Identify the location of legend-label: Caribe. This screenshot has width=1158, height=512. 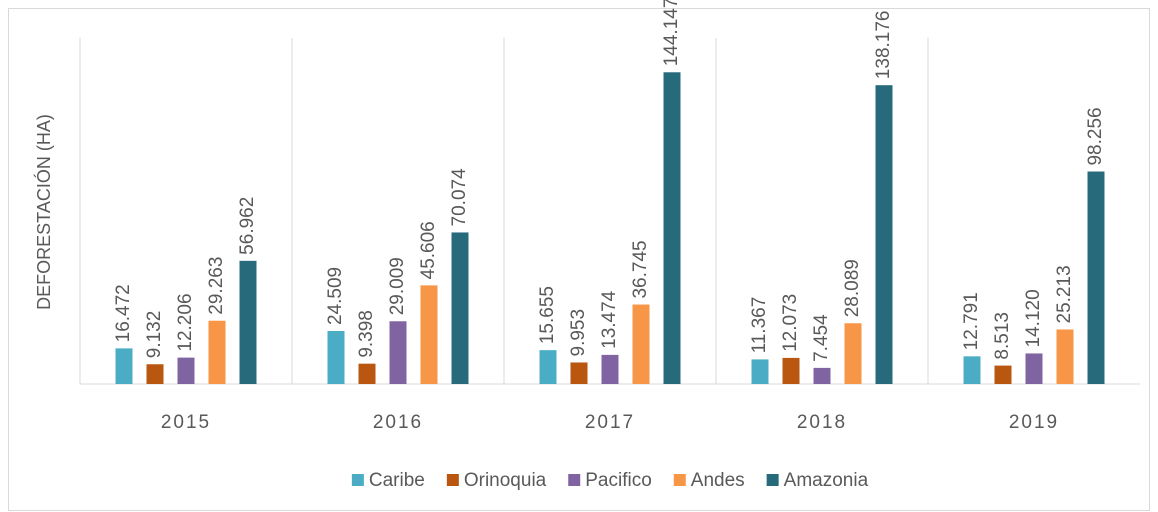
(397, 480).